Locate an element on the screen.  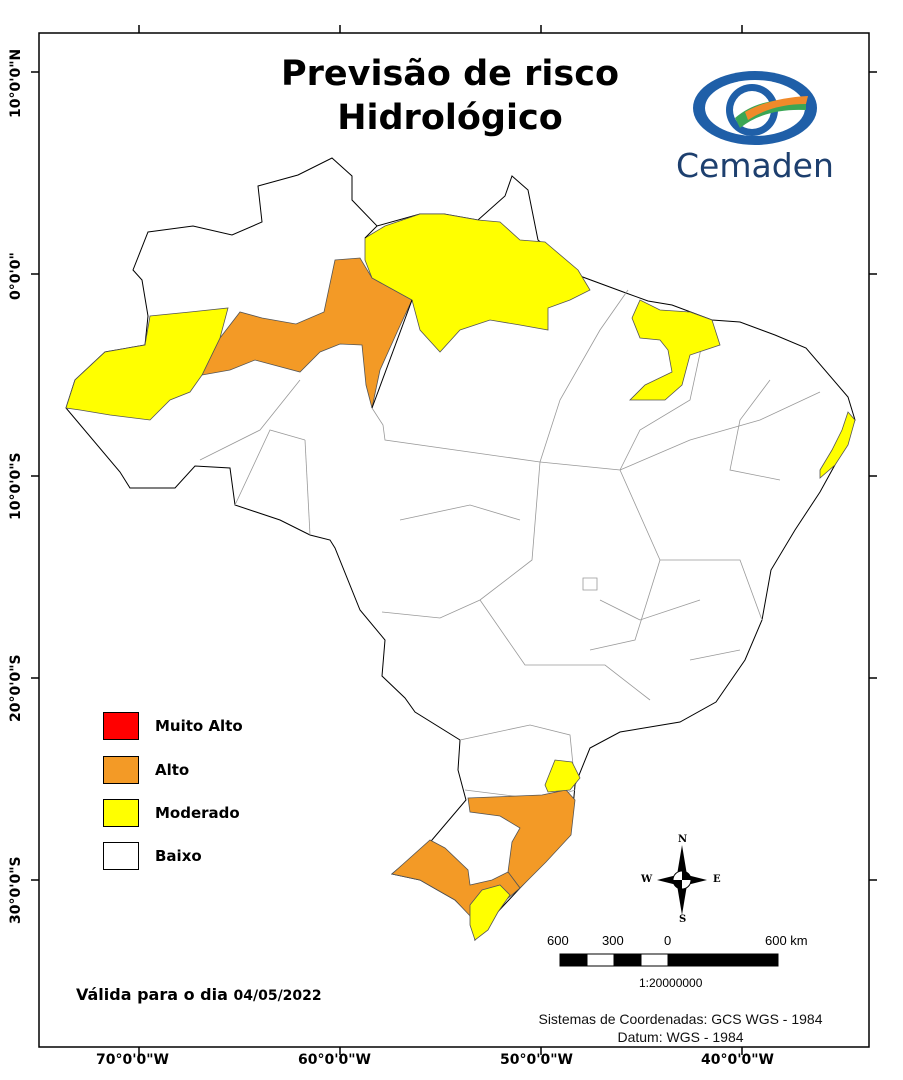
lon-label-40w: 40°0'0"W is located at coordinates (737, 1060).